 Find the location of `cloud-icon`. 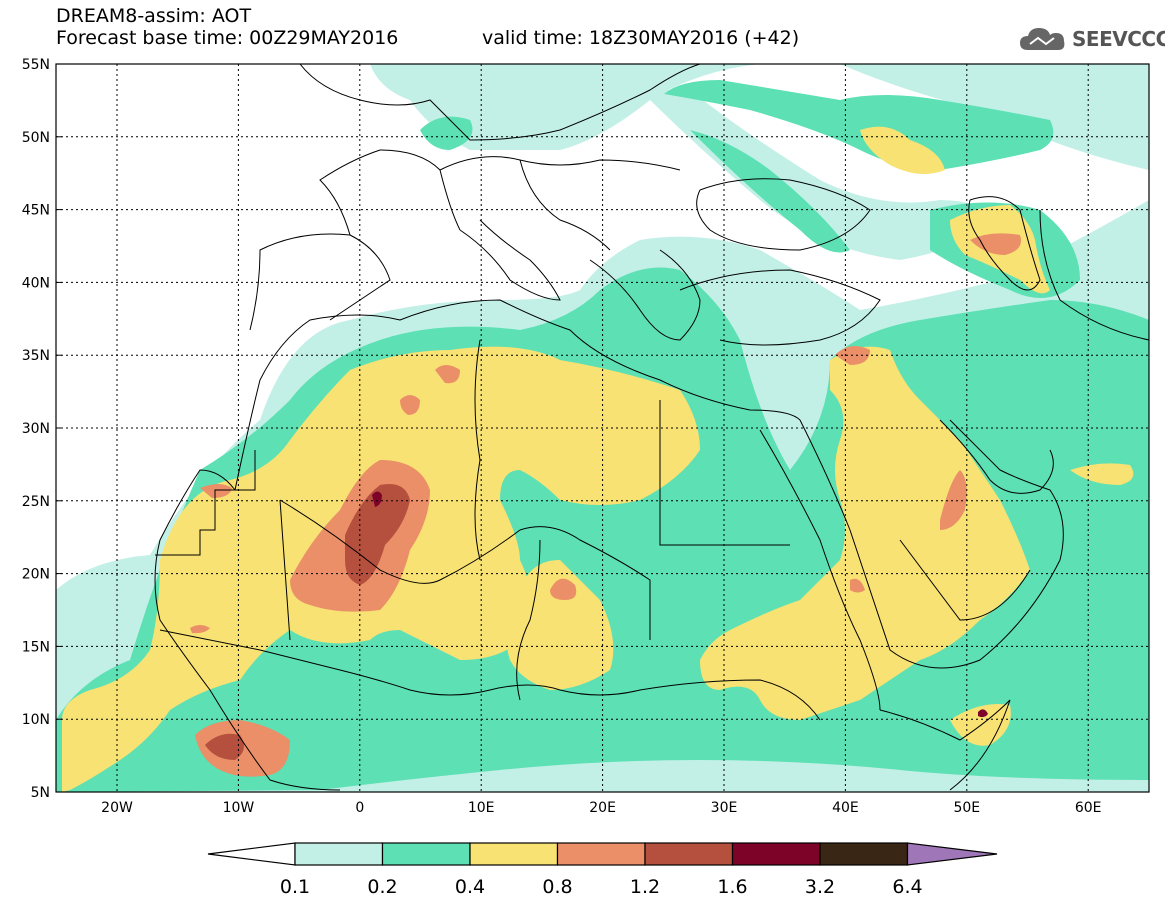

cloud-icon is located at coordinates (1042, 39).